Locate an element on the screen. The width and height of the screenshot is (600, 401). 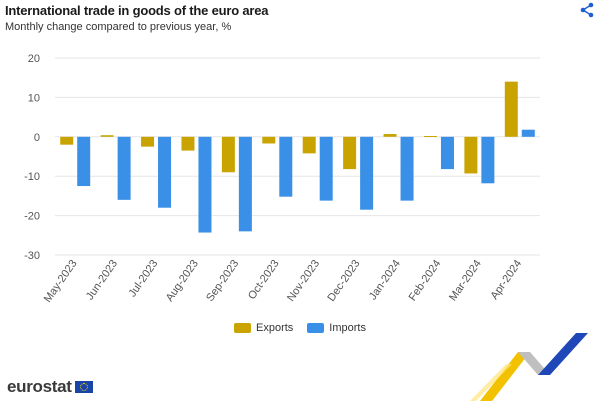
x-tick-label: Aug-2023 is located at coordinates (182, 281).